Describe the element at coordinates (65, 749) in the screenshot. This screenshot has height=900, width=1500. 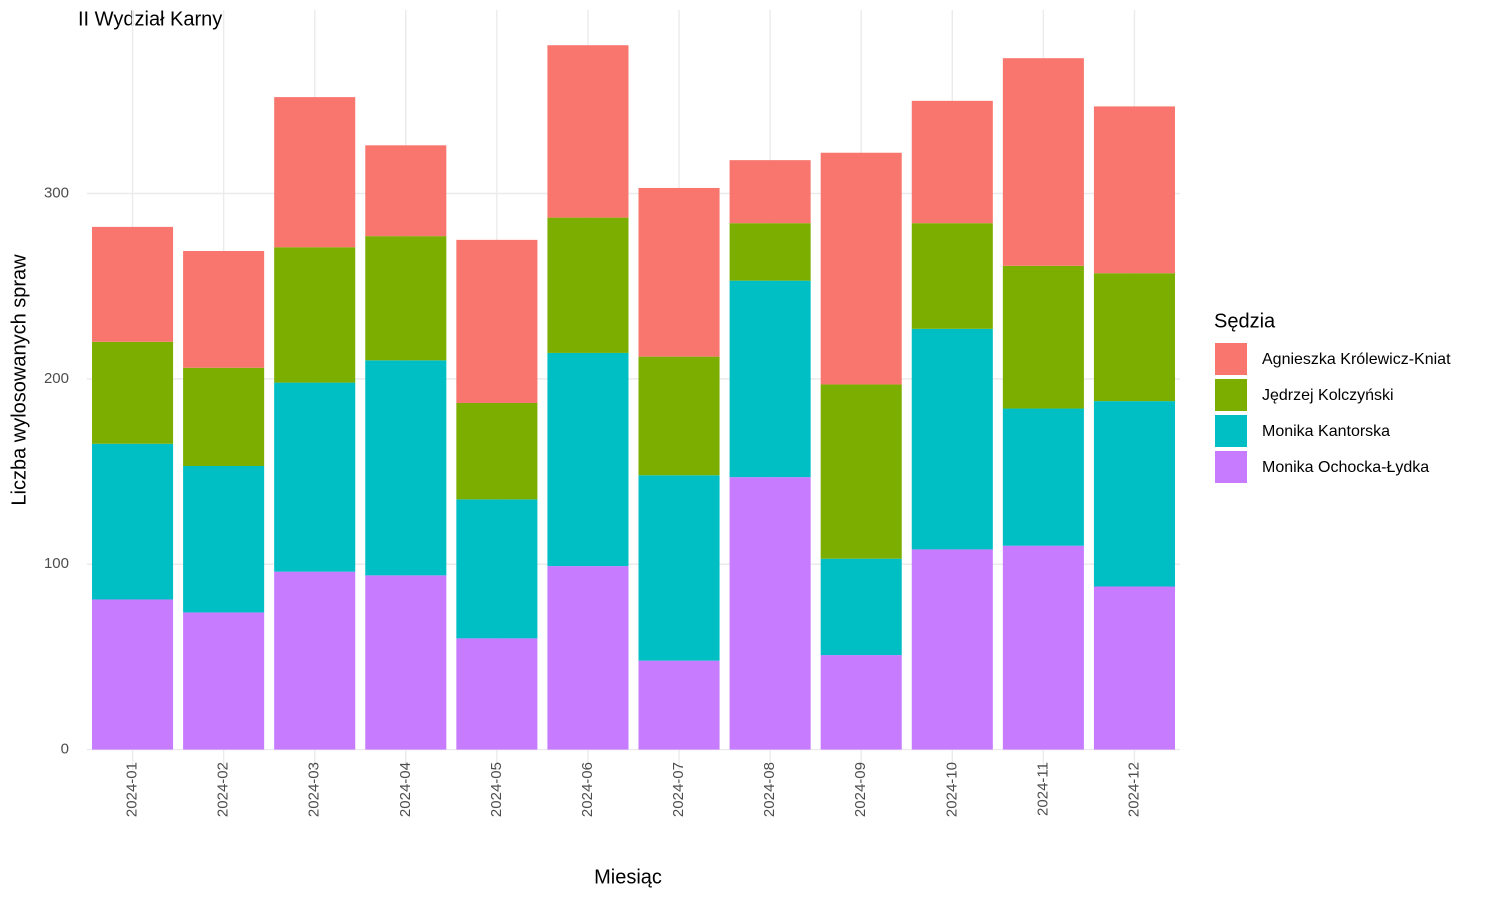
I see `y-tick-label: 0` at that location.